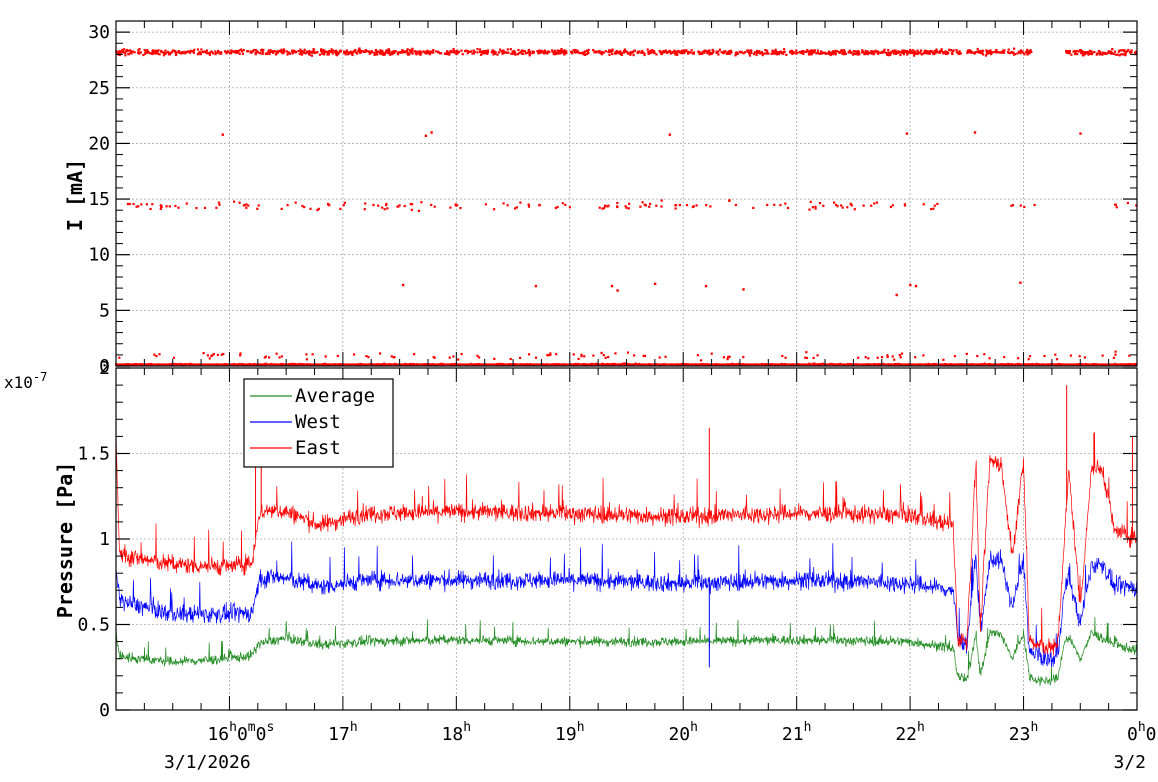 Image resolution: width=1158 pixels, height=782 pixels. I want to click on x-tick-label-6: 22h, so click(910, 732).